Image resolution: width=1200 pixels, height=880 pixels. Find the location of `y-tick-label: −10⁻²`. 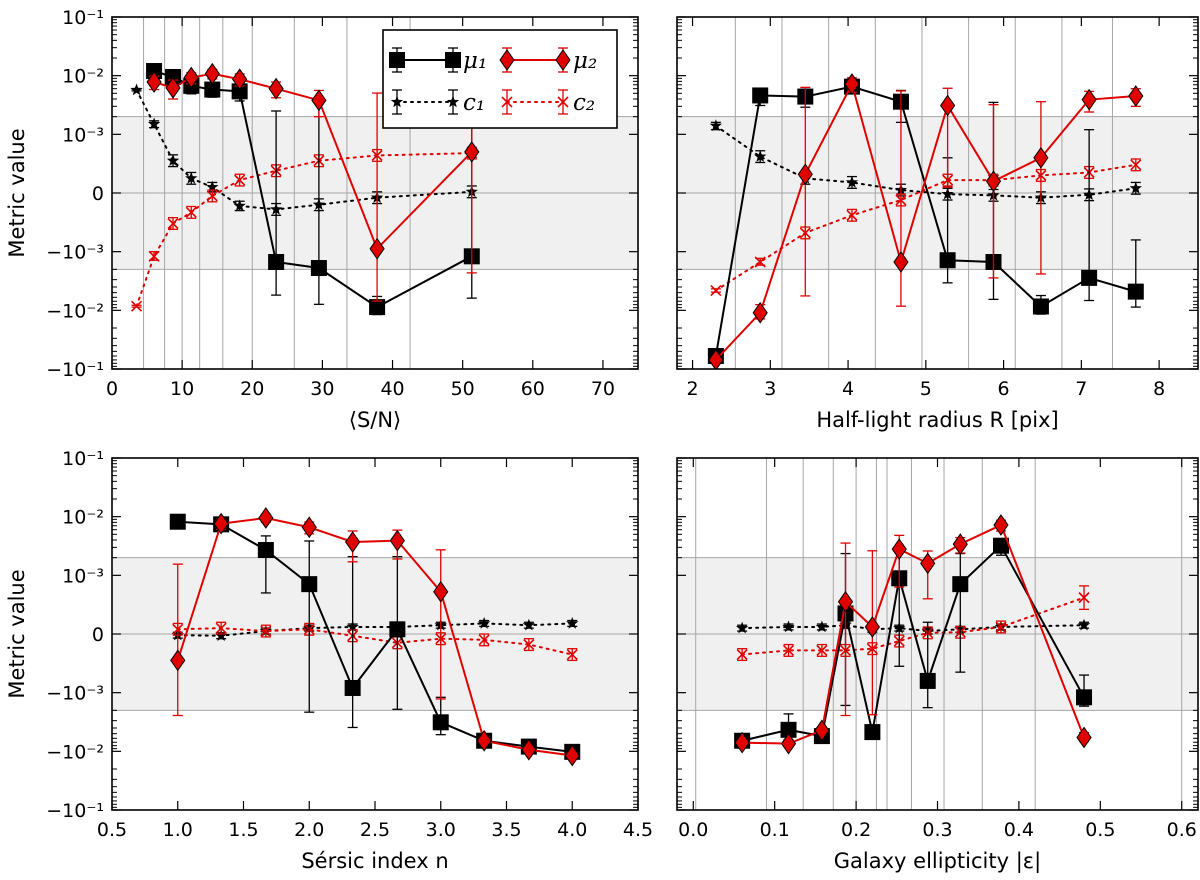

y-tick-label: −10⁻² is located at coordinates (75, 752).